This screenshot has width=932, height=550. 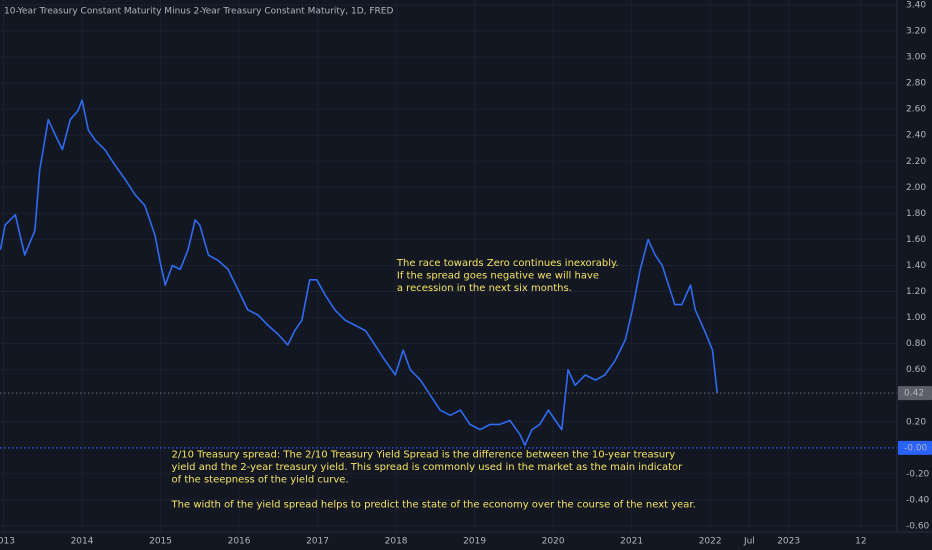 I want to click on y-tick-label: -0.20, so click(x=918, y=474).